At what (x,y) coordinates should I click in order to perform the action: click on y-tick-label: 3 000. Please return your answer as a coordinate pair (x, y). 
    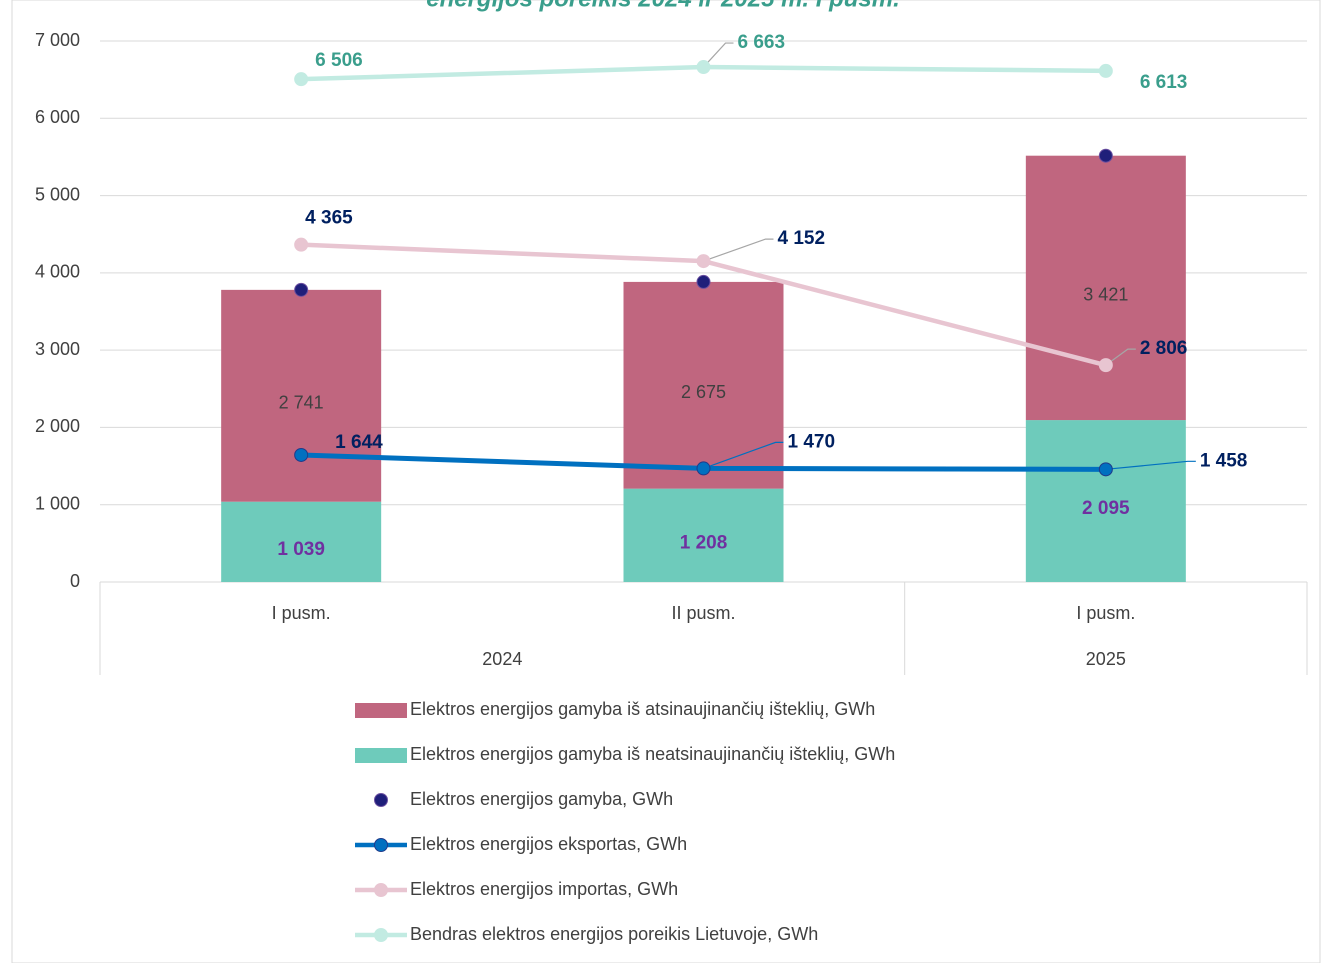
    Looking at the image, I should click on (57, 349).